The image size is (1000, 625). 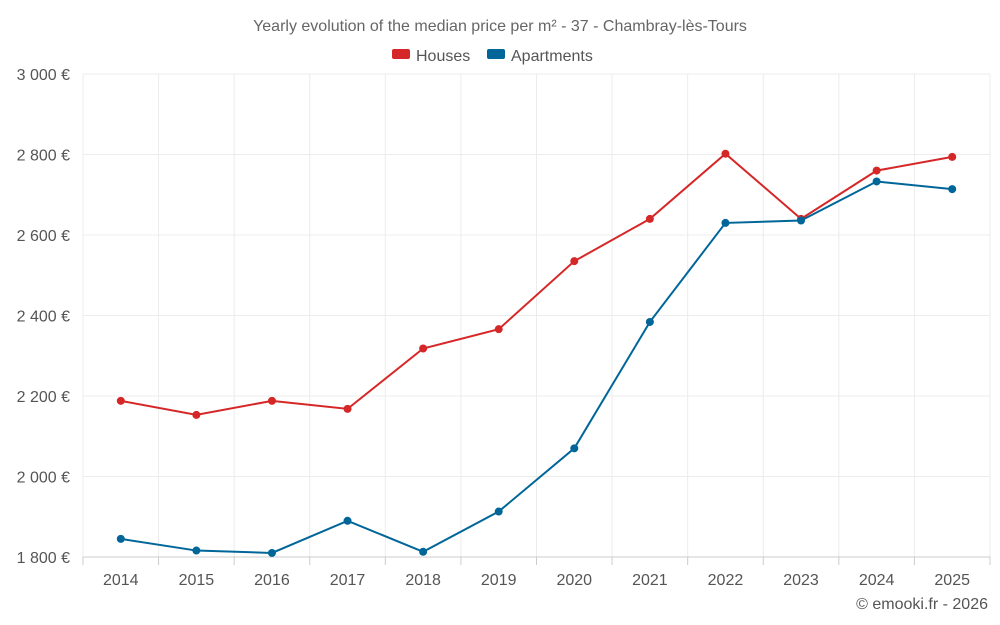 What do you see at coordinates (43, 478) in the screenshot?
I see `y-tick-label: 2 000 €` at bounding box center [43, 478].